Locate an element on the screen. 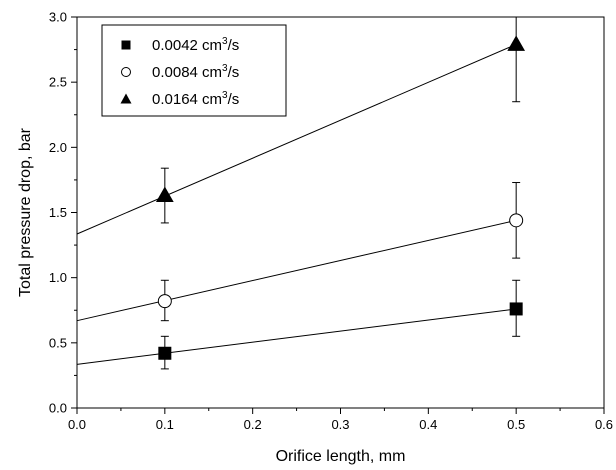 This screenshot has width=616, height=470. legend-square-icon is located at coordinates (126, 45).